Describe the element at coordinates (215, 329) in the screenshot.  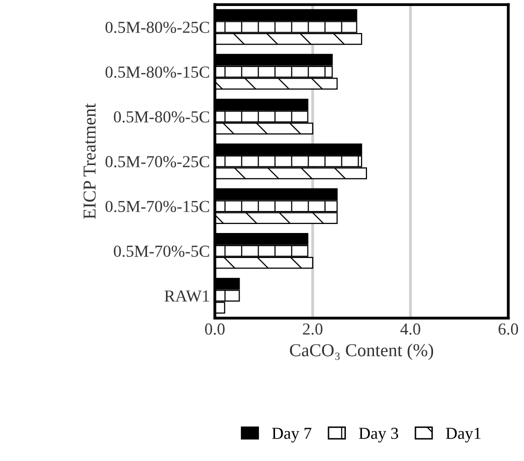
I see `x-tick-label: 0.0` at that location.